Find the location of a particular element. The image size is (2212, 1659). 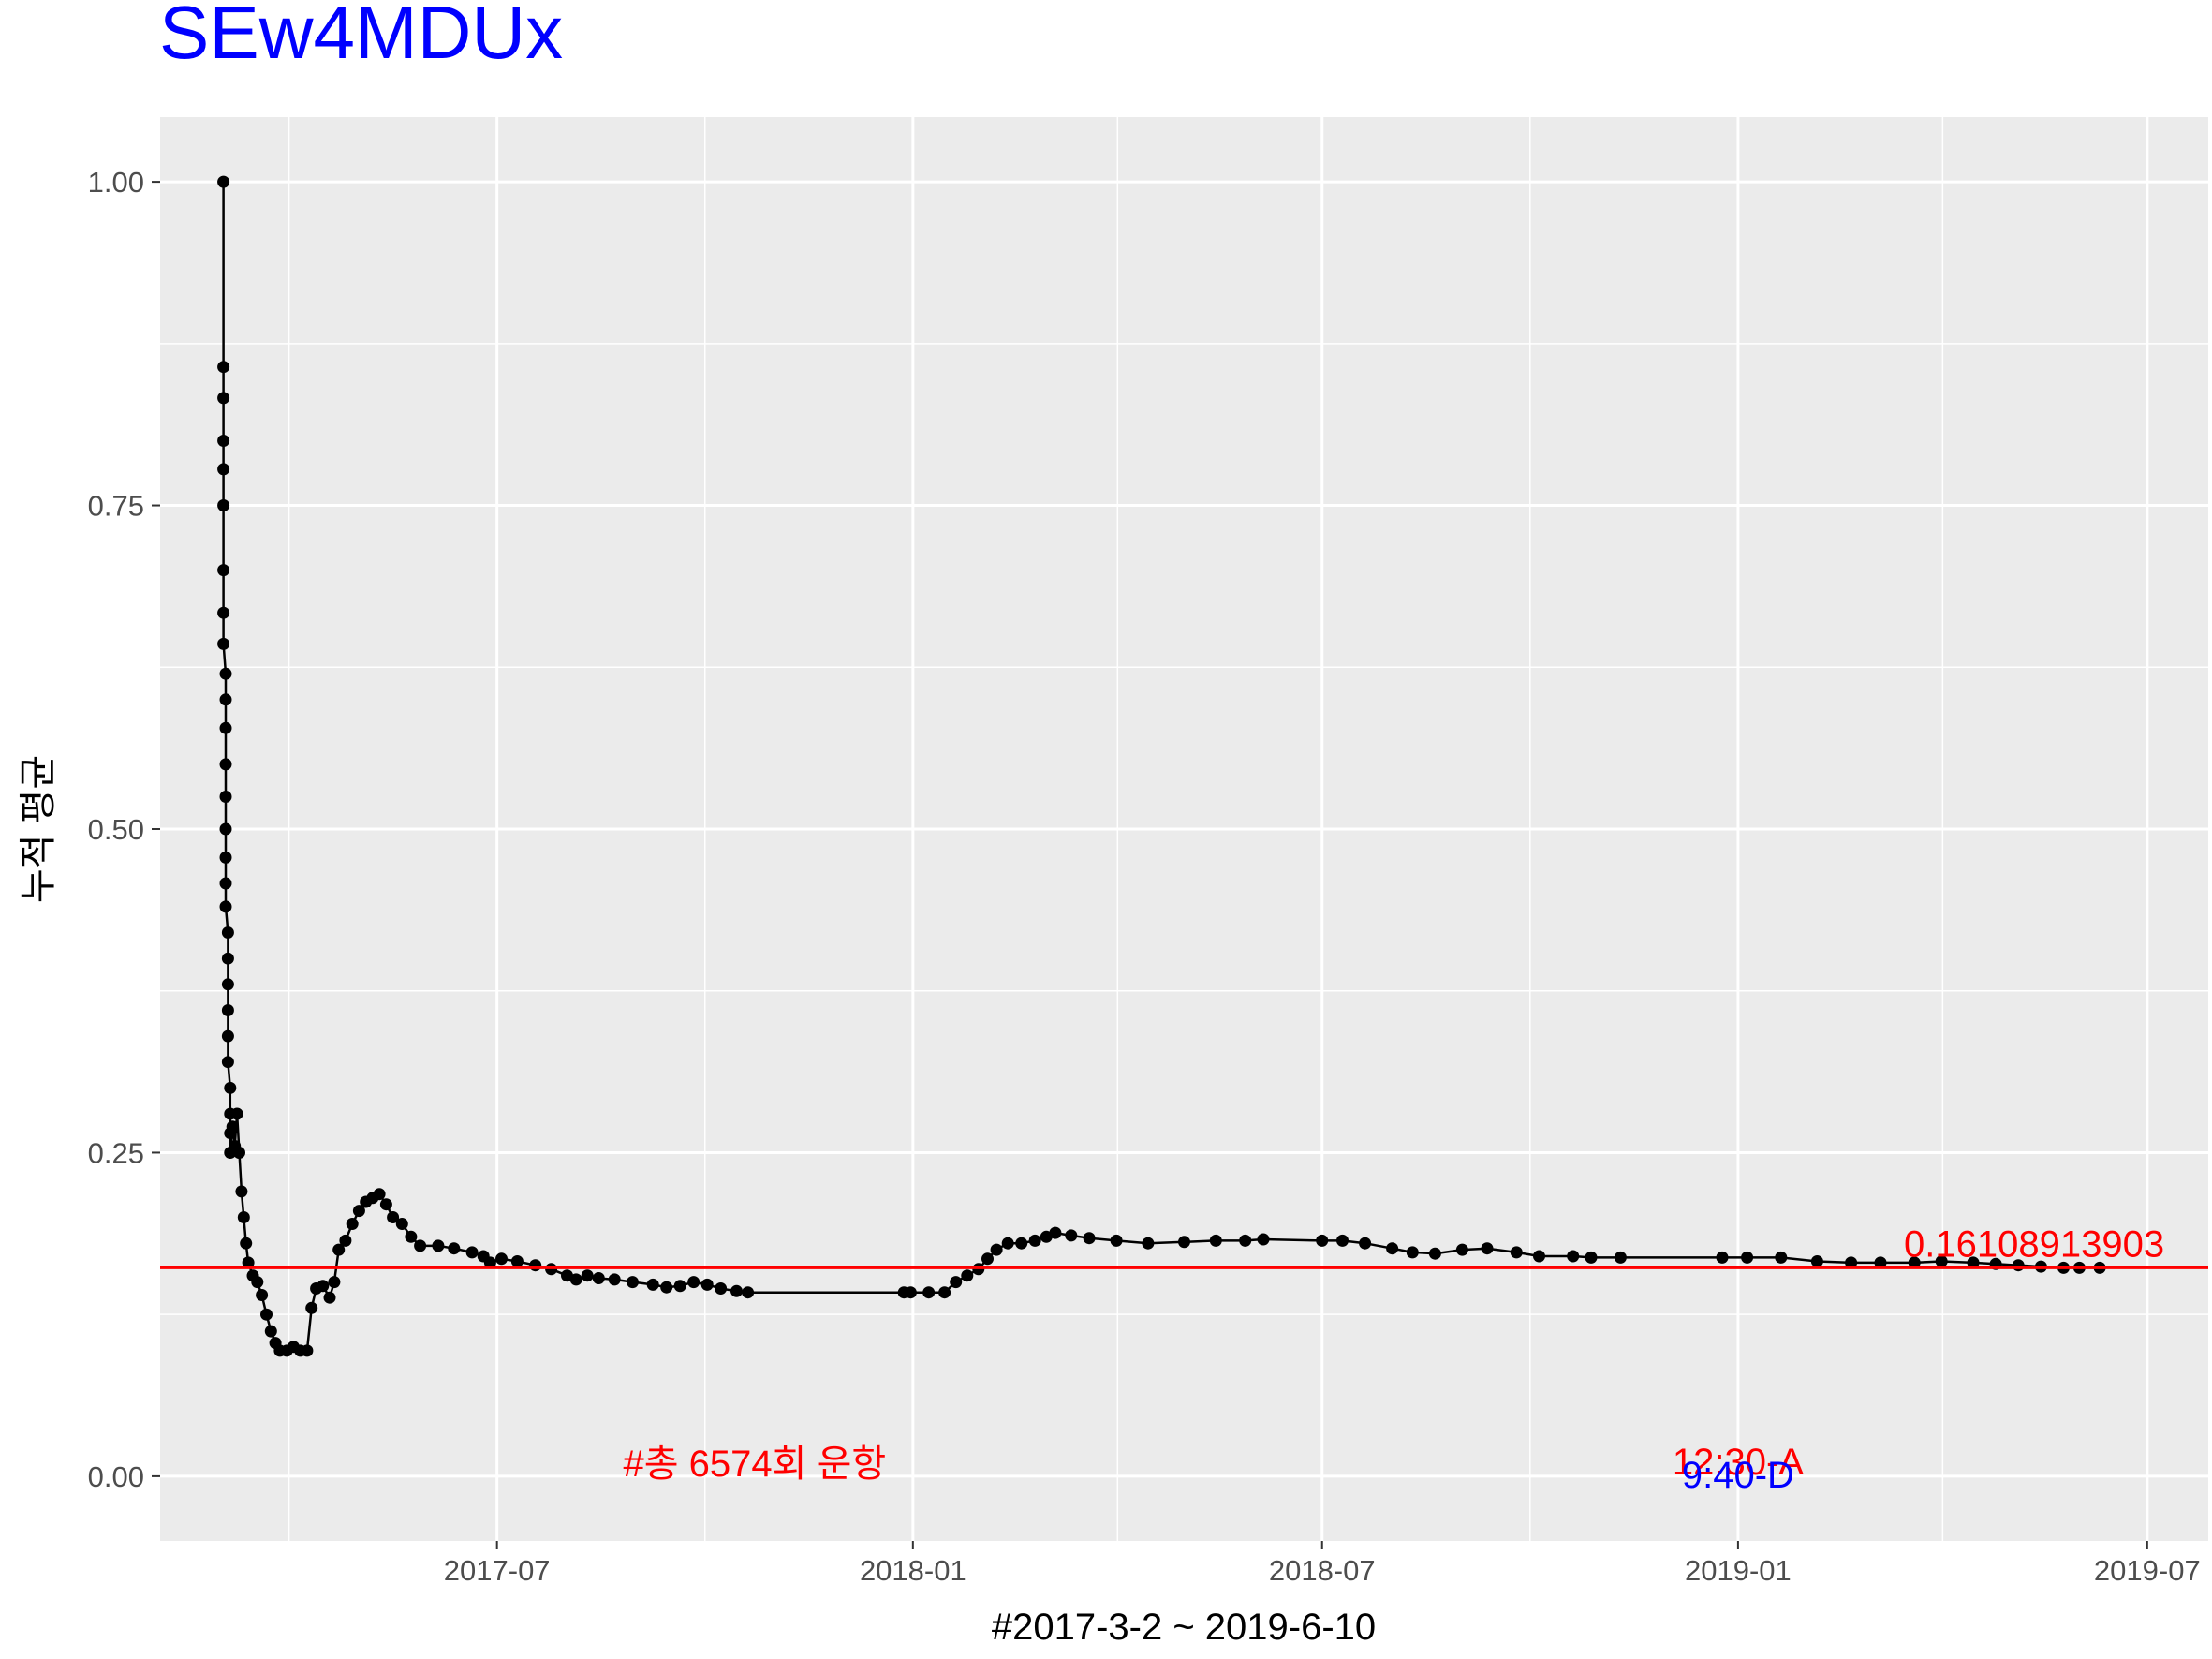

arrival-time-annotation: 12:30-A is located at coordinates (1739, 1462).